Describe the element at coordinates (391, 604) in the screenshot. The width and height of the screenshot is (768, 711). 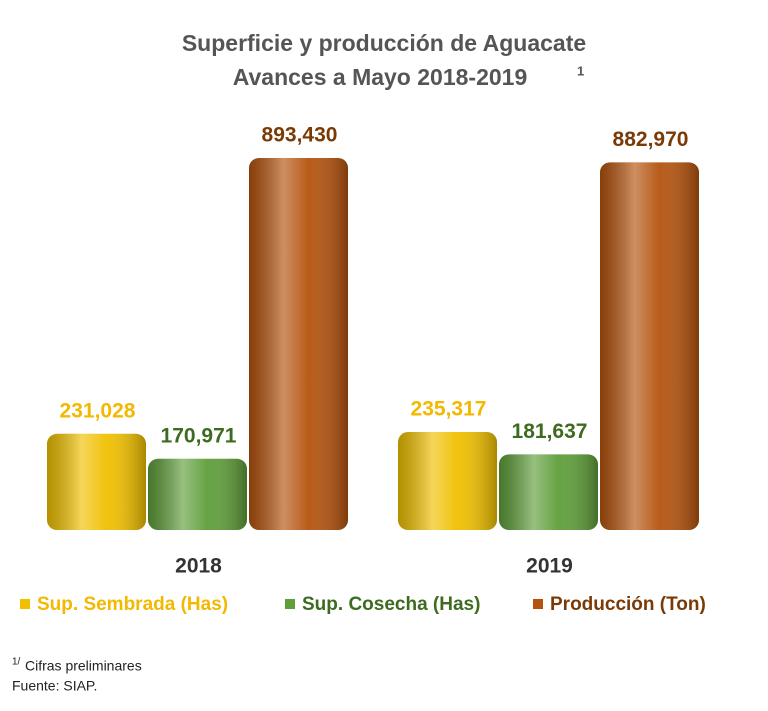
I see `legend-label: Sup. Cosecha (Has)` at that location.